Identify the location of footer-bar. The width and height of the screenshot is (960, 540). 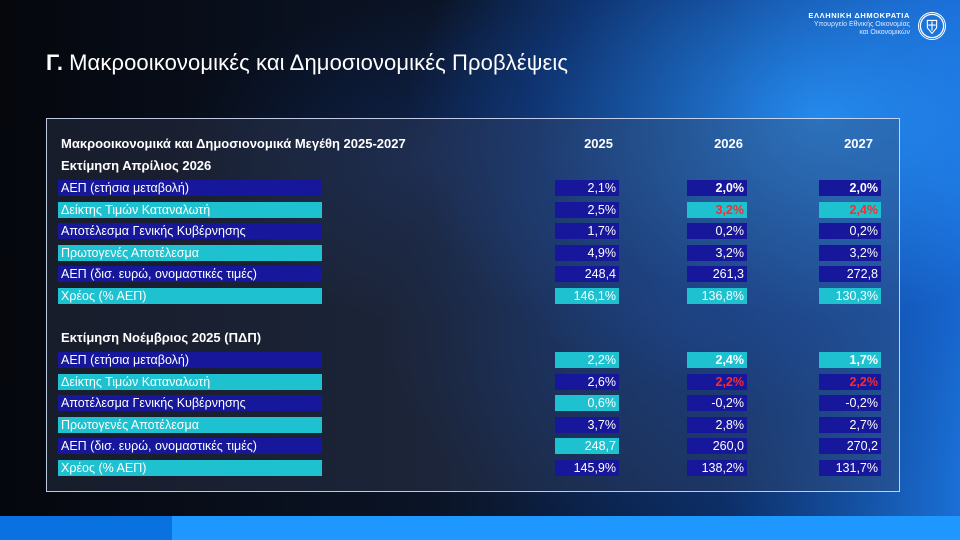
(480, 528).